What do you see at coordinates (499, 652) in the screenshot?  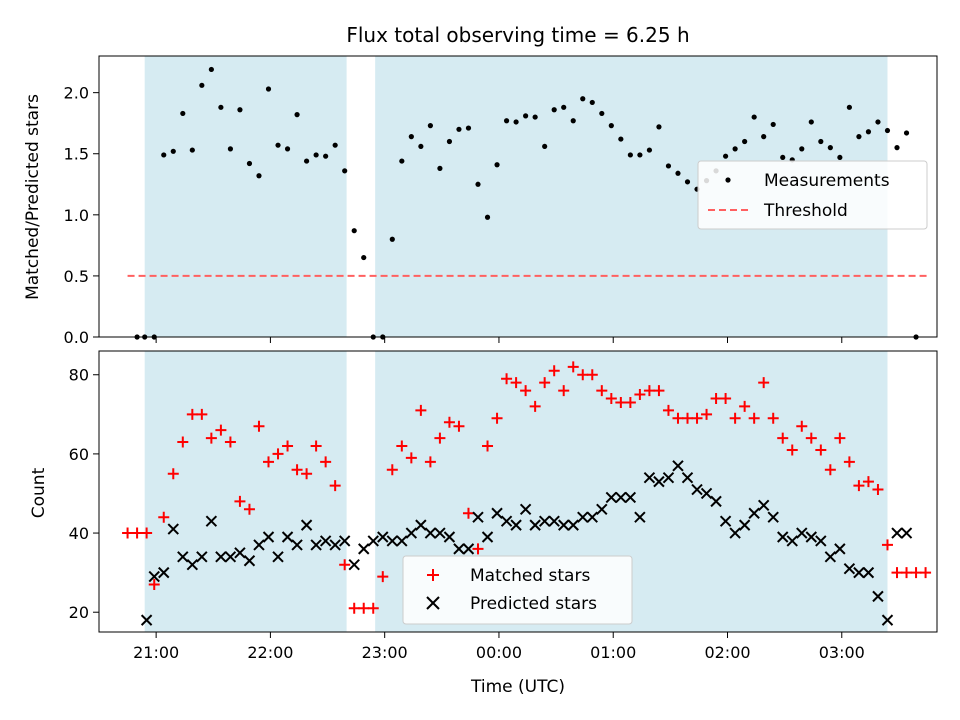 I see `x-tick-label: 00:00` at bounding box center [499, 652].